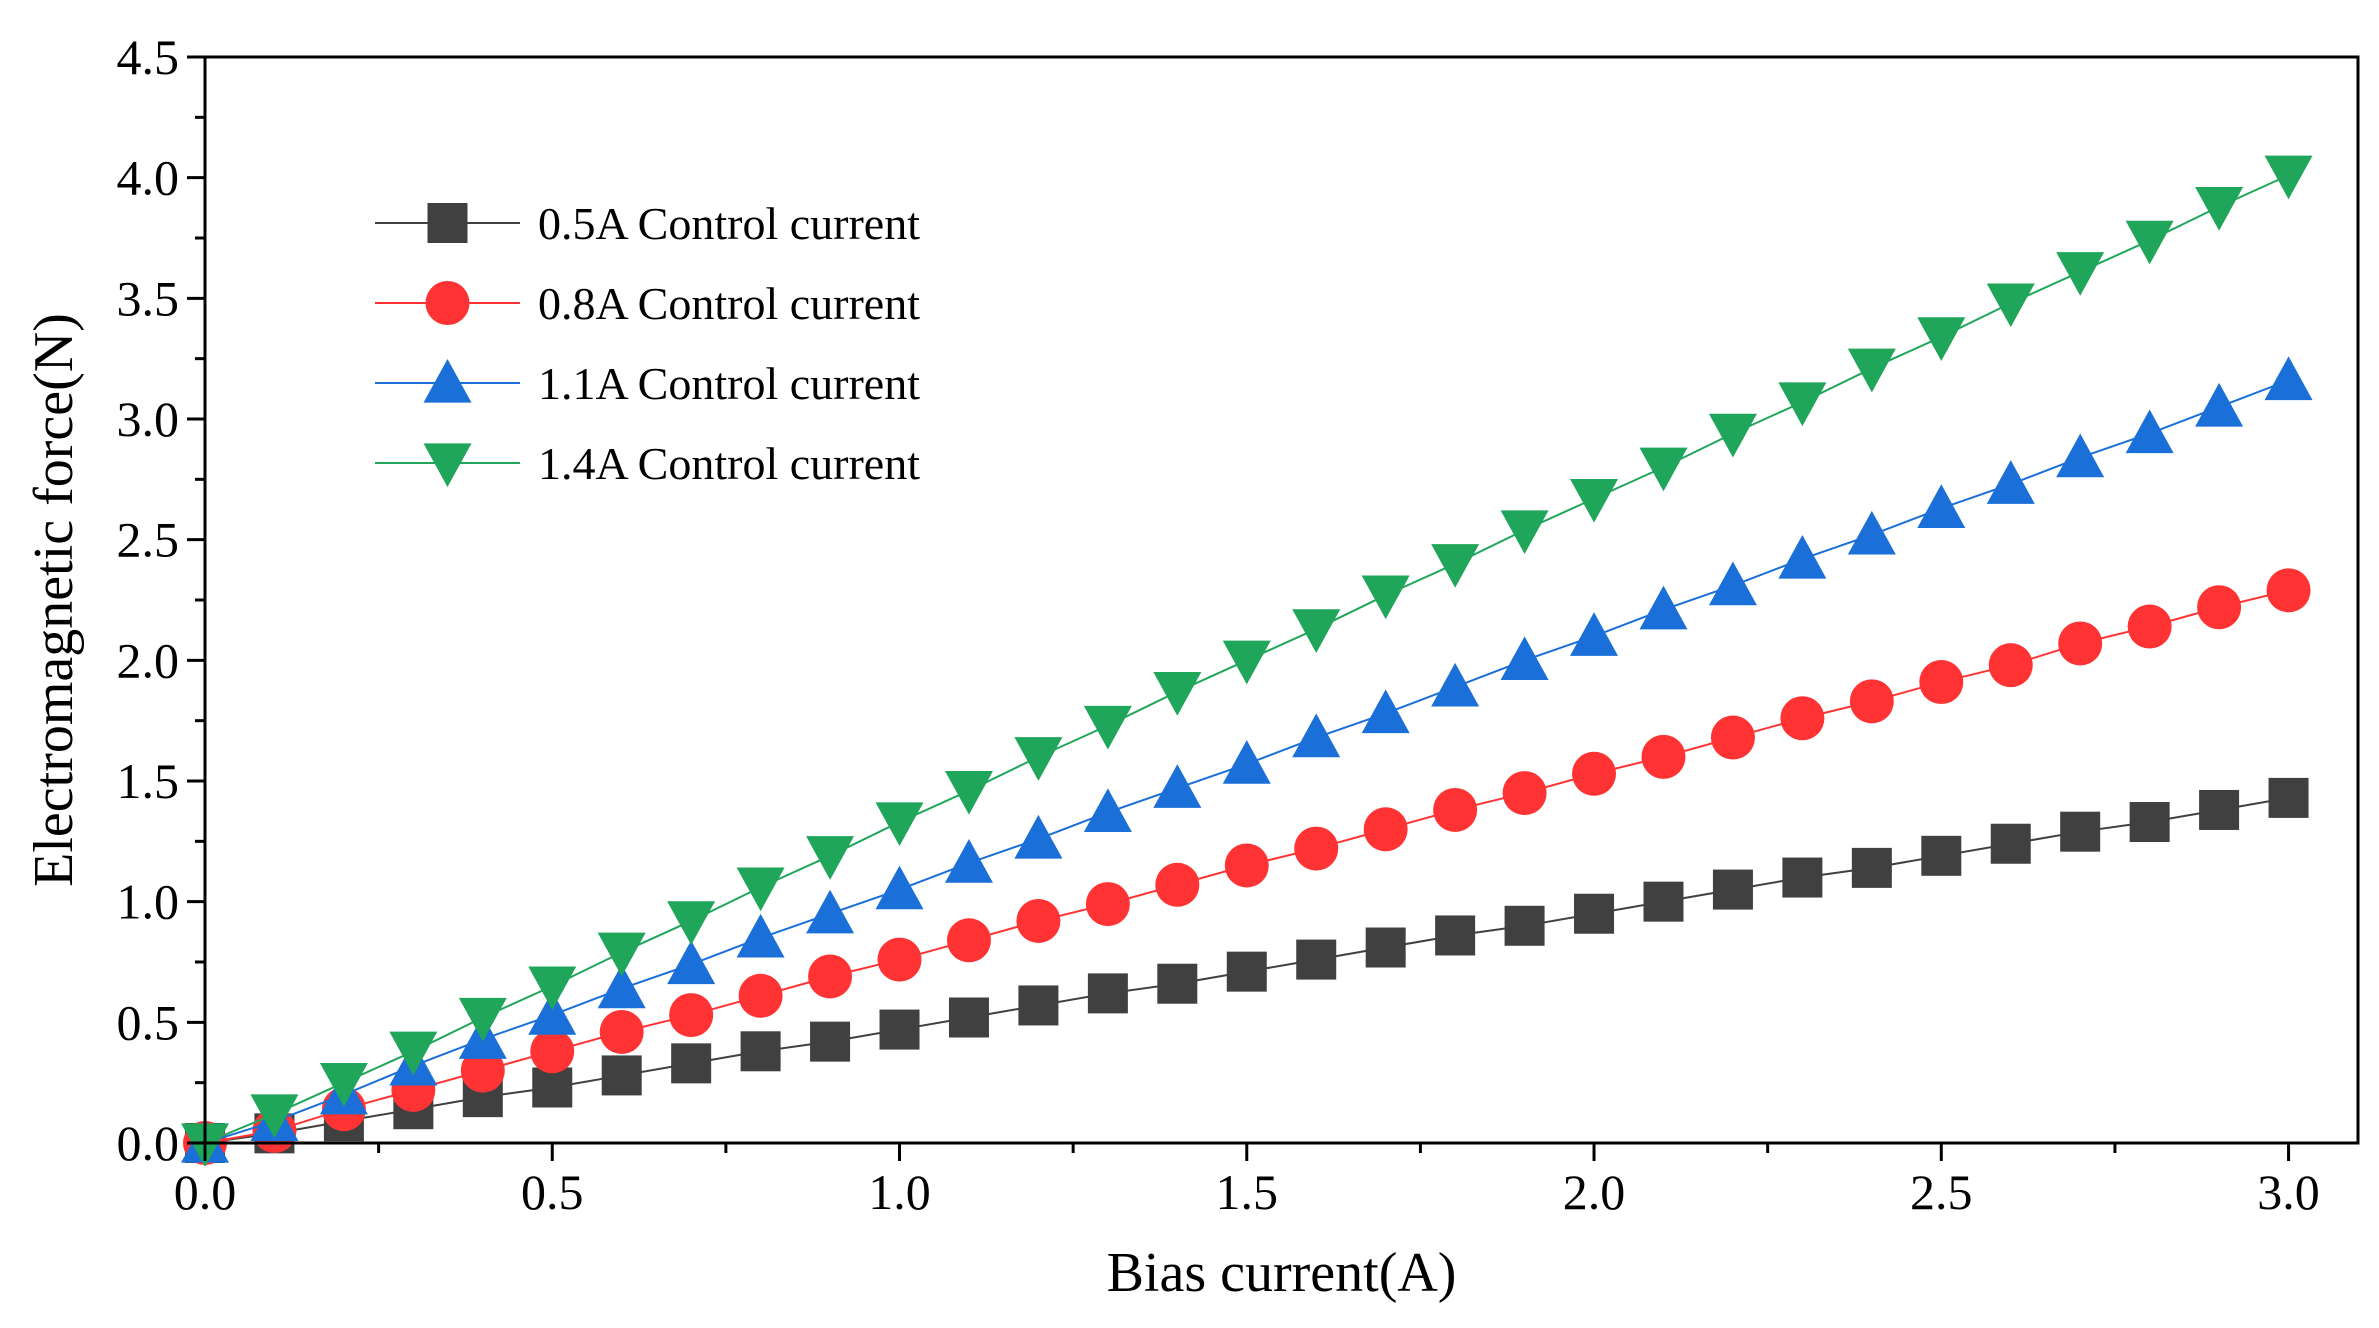 This screenshot has width=2379, height=1328. I want to click on legend-item: 0.5A Control current, so click(647, 223).